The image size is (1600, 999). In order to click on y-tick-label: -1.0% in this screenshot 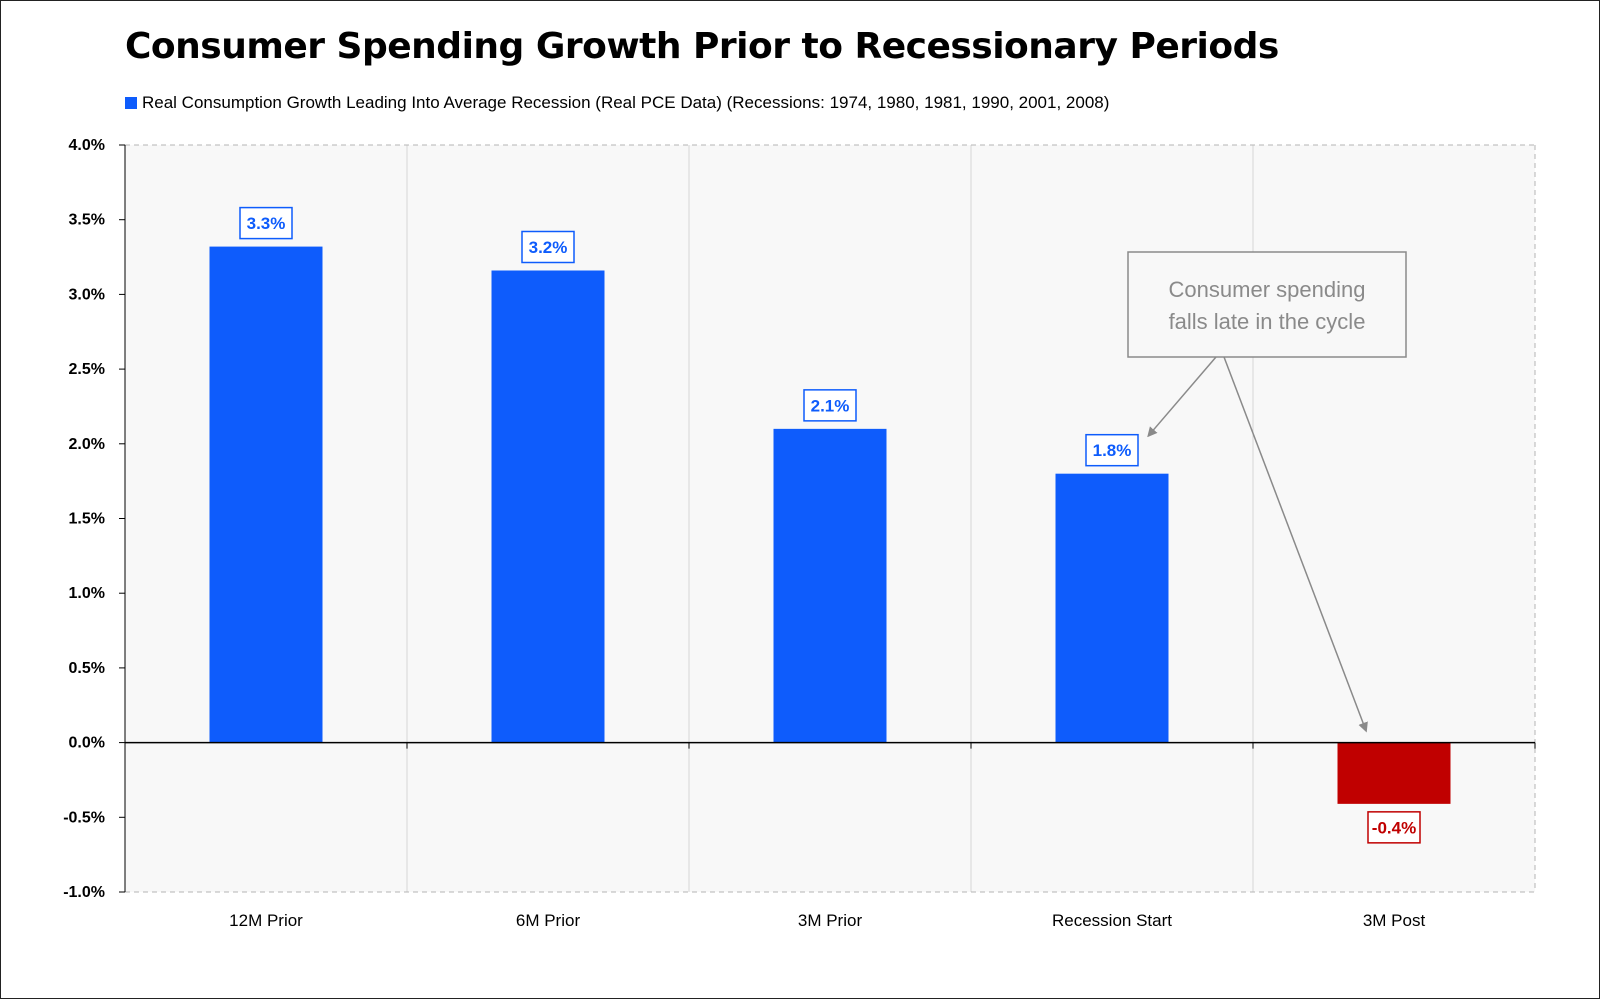, I will do `click(84, 892)`.